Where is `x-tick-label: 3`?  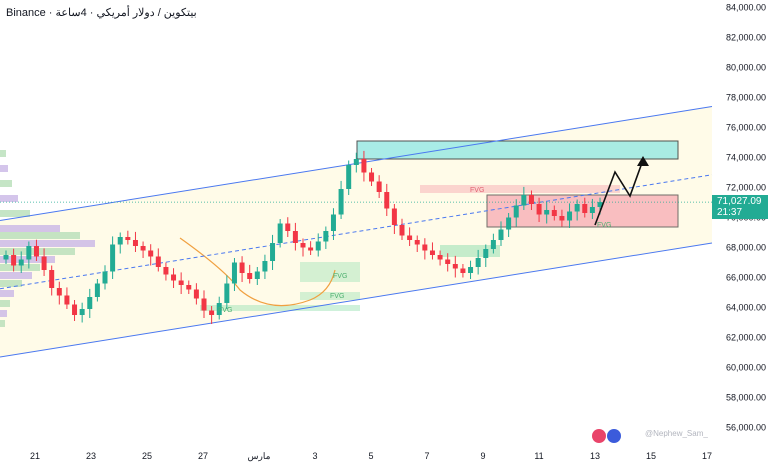 x-tick-label: 3 is located at coordinates (314, 456).